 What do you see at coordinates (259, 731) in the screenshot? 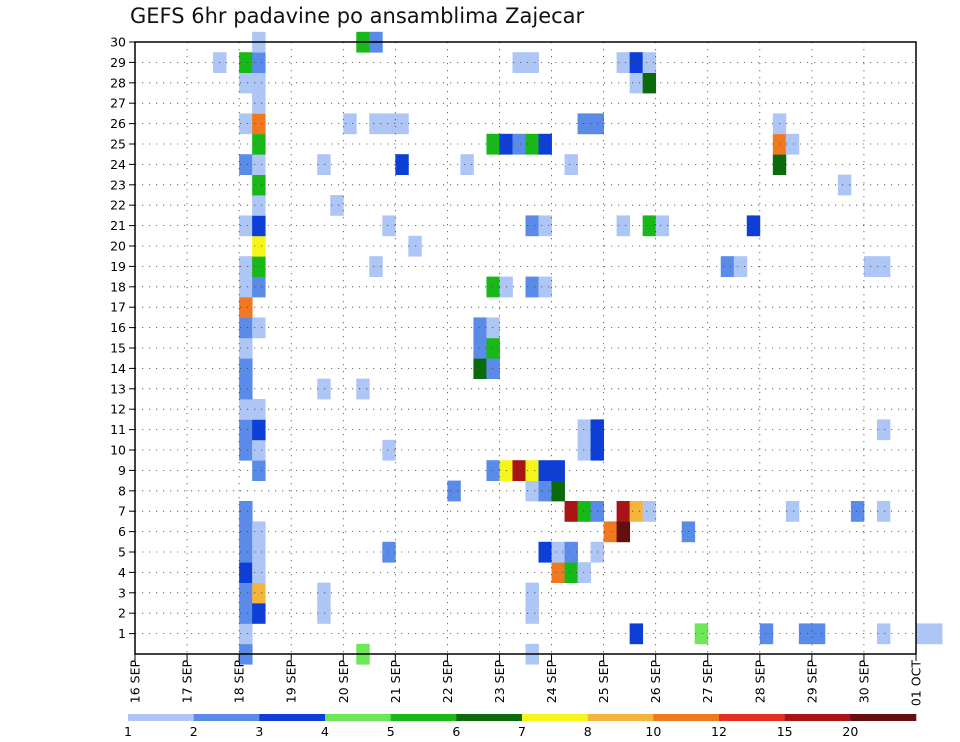
I see `legend-label: 3` at bounding box center [259, 731].